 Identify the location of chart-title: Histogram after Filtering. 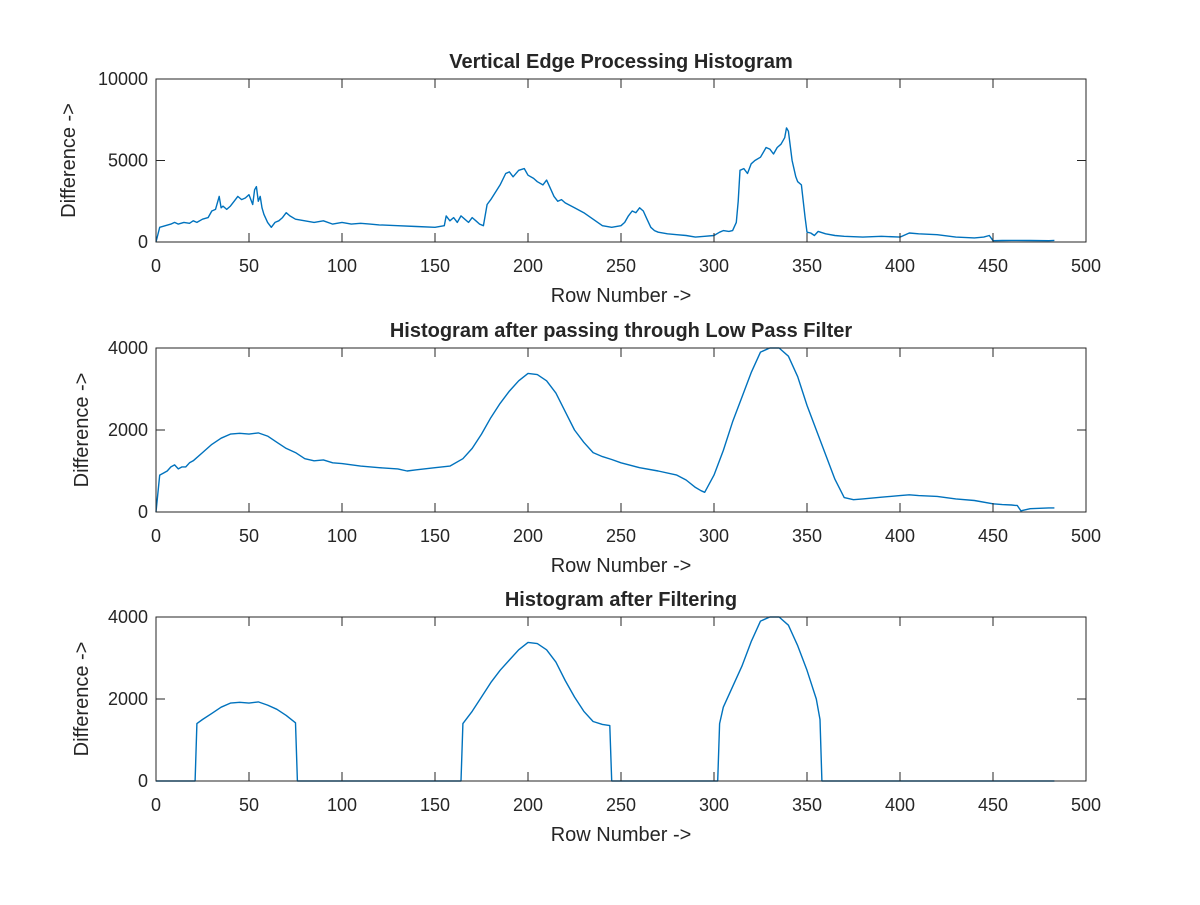
(621, 600).